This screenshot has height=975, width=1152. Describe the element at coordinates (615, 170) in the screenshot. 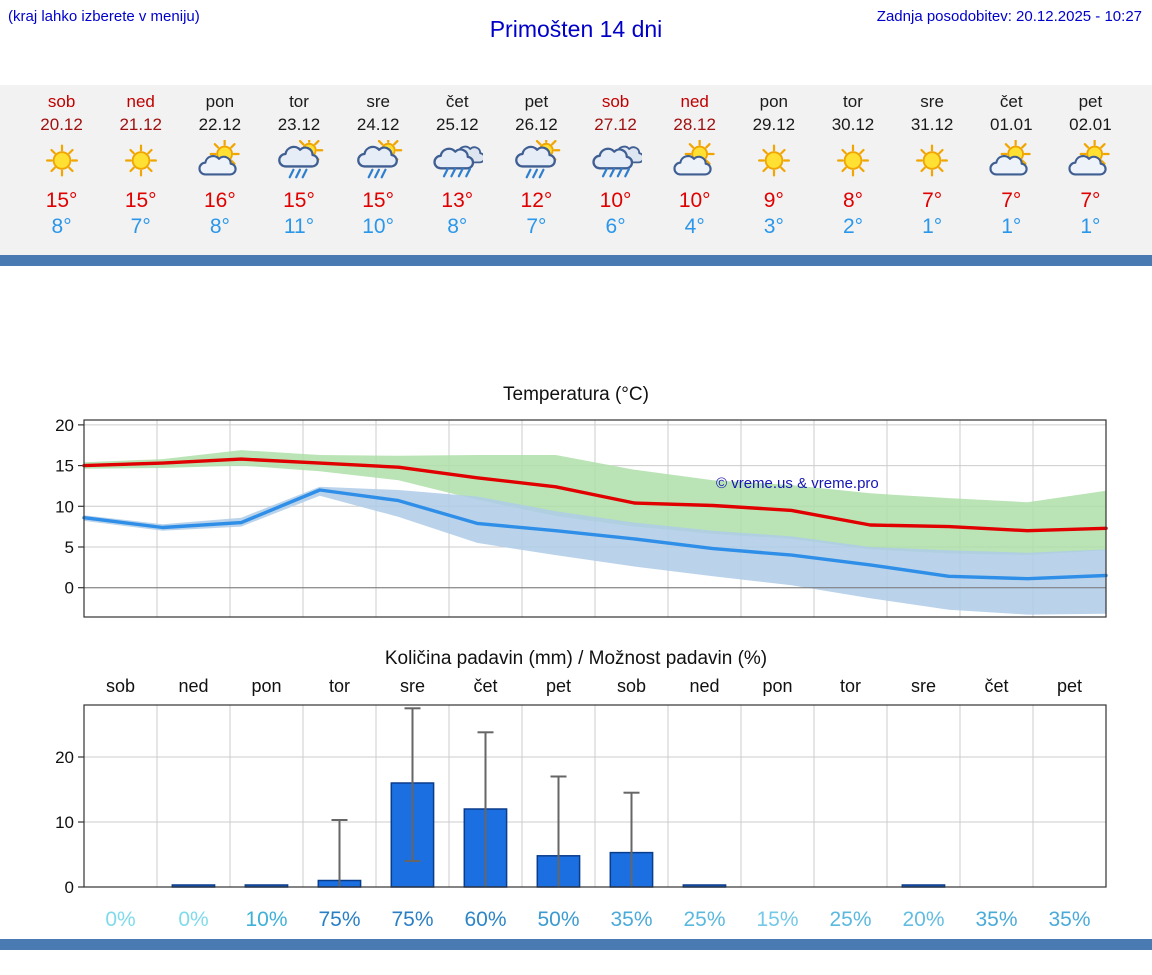

I see `forecast-day: sob 27.12 10° 6°` at that location.